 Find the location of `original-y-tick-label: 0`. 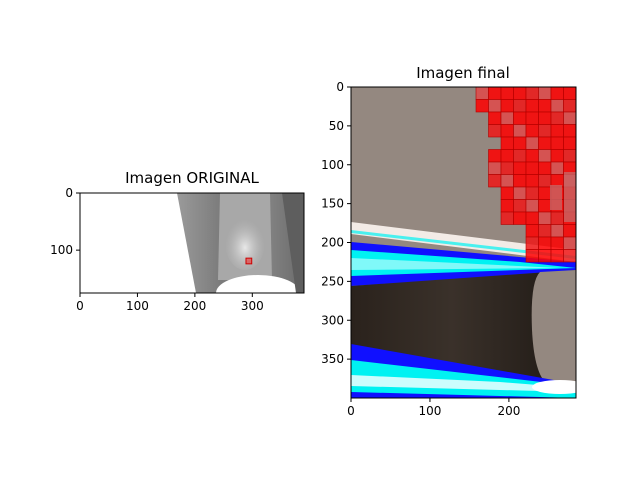

original-y-tick-label: 0 is located at coordinates (69, 193).